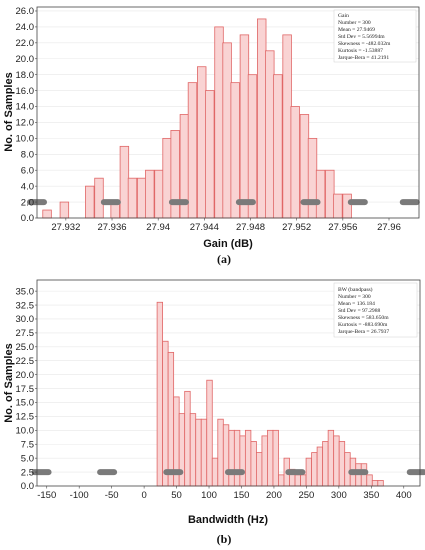 The image size is (425, 550). What do you see at coordinates (228, 520) in the screenshot?
I see `bandwidth-x-axis-label: Bandwidth (Hz)` at bounding box center [228, 520].